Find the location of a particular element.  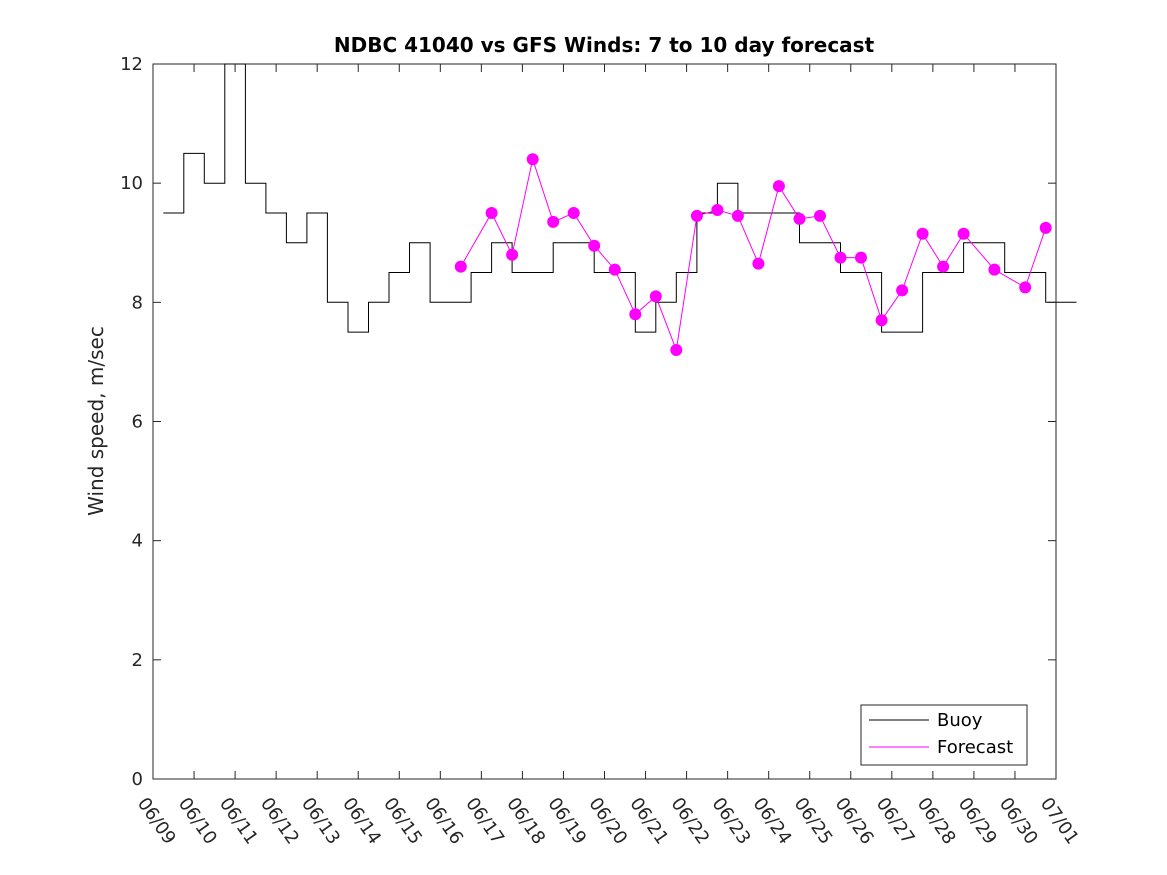

y-tick-label: 0 is located at coordinates (137, 779).